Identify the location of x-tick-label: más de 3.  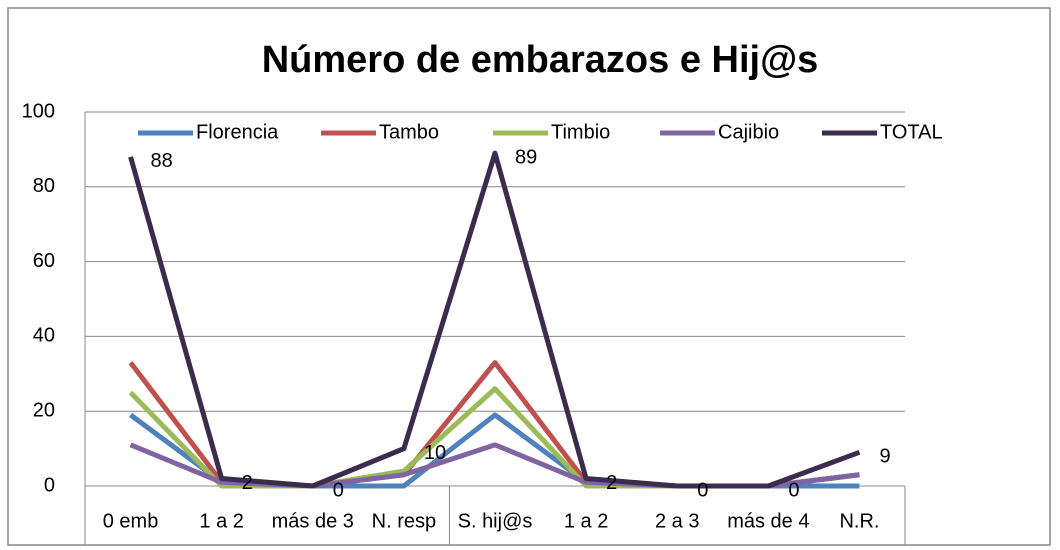
(313, 521).